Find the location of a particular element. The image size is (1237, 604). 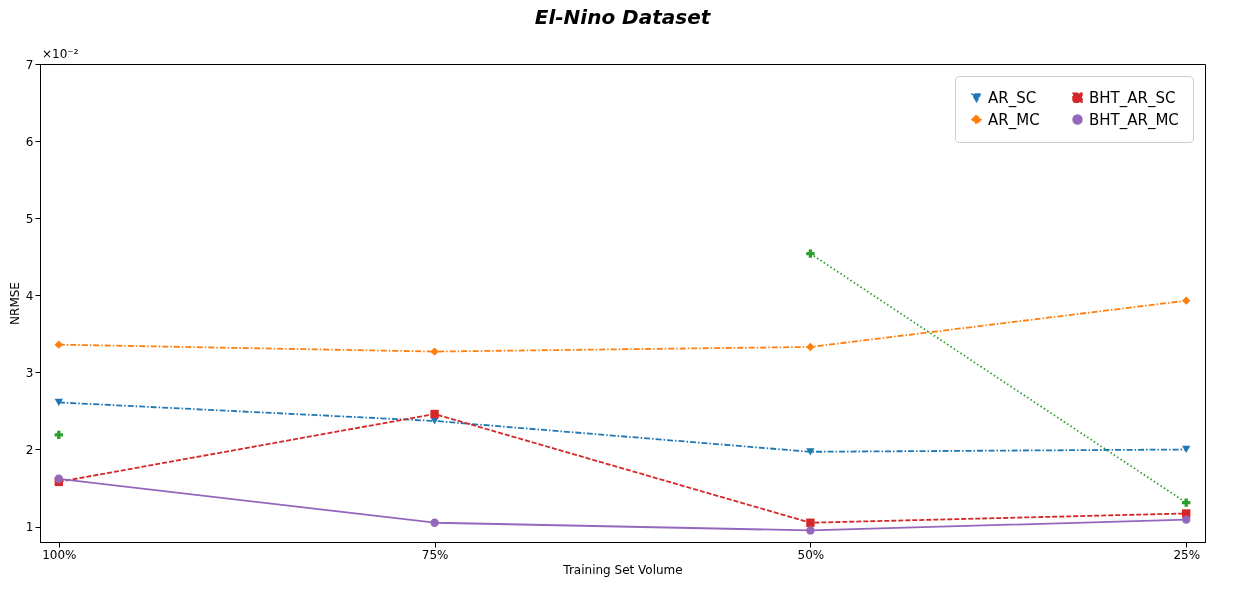

x-tick-label: 50% is located at coordinates (811, 554).